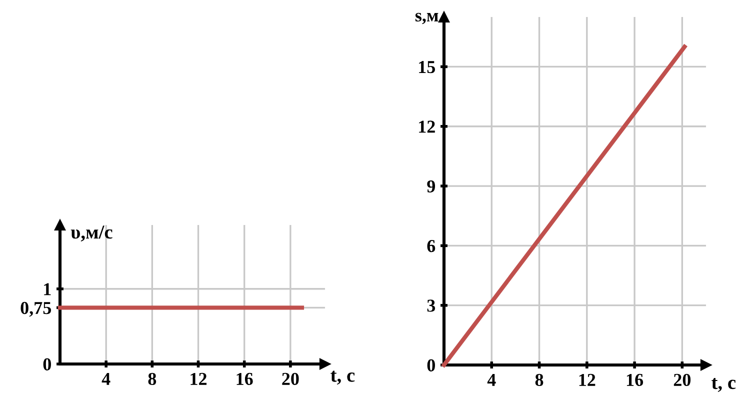  I want to click on y-tick-label: 0,75, so click(36, 309).